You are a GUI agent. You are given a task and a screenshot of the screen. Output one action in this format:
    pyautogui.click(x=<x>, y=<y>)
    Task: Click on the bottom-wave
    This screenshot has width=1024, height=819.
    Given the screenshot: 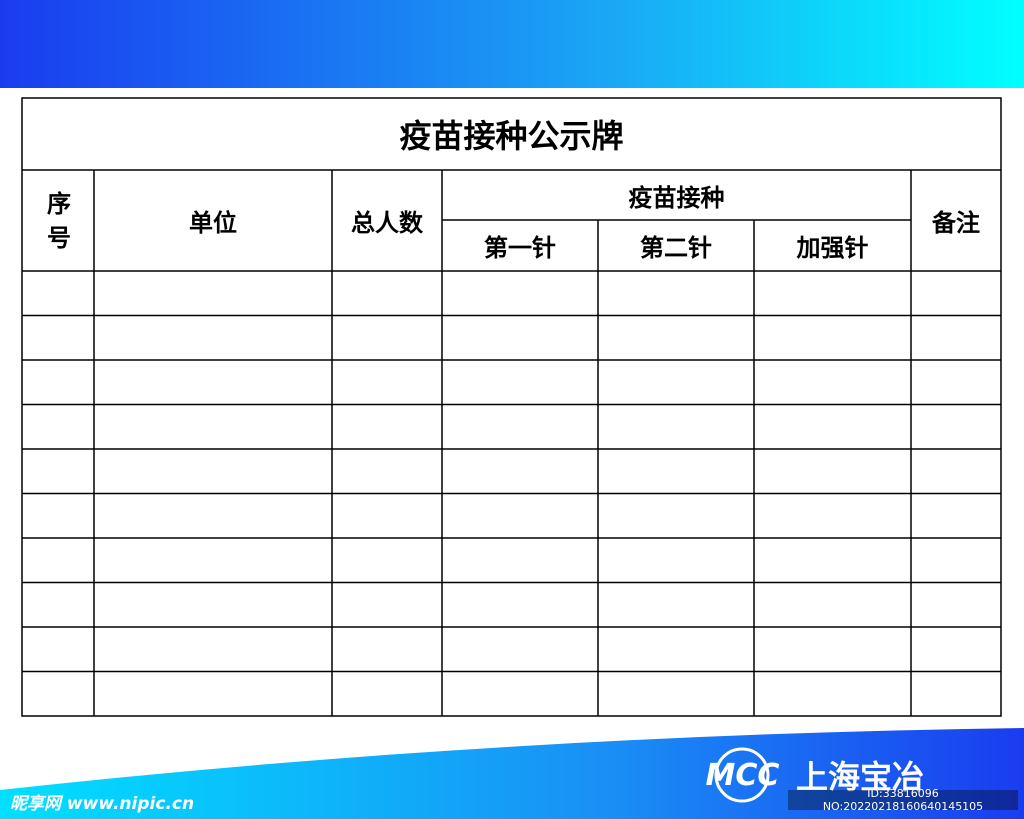 What is the action you would take?
    pyautogui.click(x=512, y=773)
    